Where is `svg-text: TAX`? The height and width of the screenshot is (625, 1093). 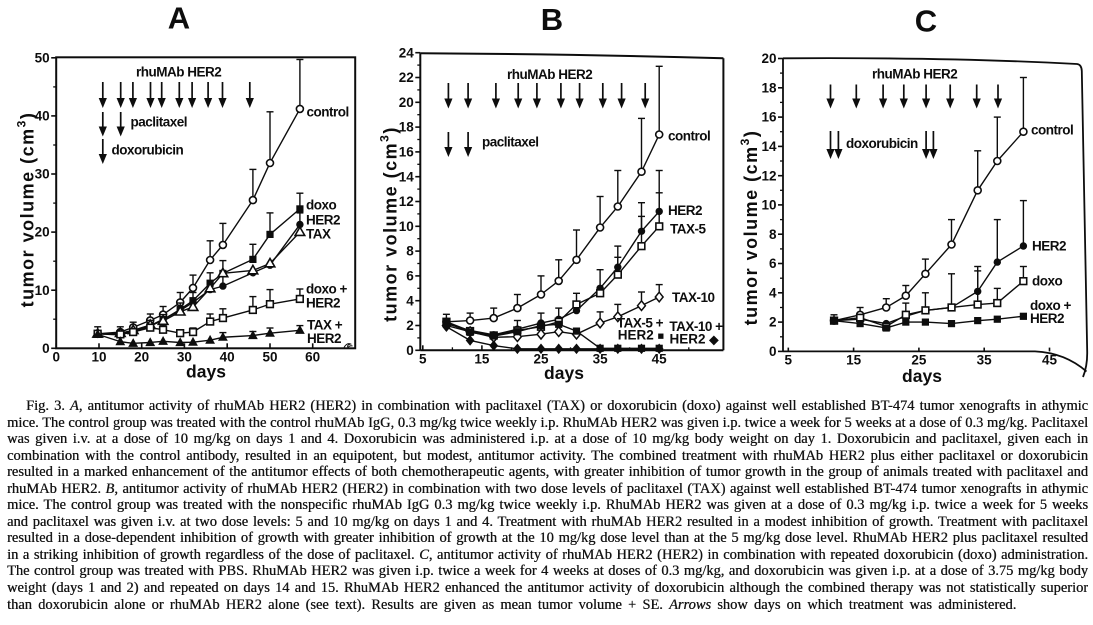
svg-text: TAX is located at coordinates (318, 234).